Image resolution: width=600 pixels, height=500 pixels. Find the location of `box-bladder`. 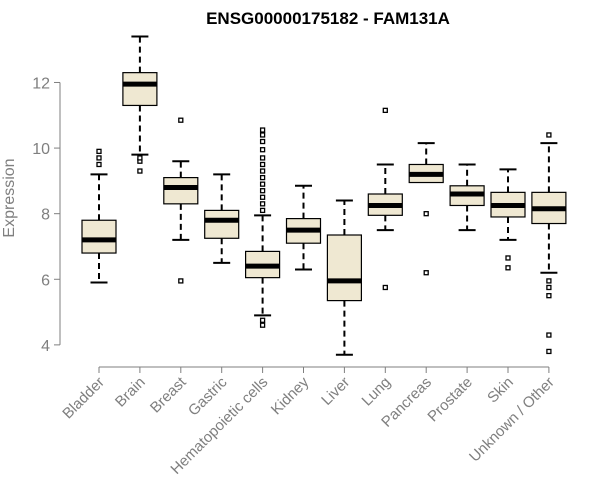

box-bladder is located at coordinates (99, 216).